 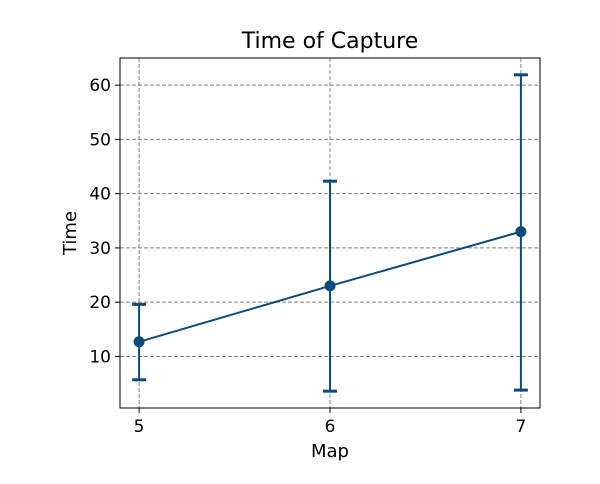 I want to click on x-tick-label: 7, so click(x=520, y=427).